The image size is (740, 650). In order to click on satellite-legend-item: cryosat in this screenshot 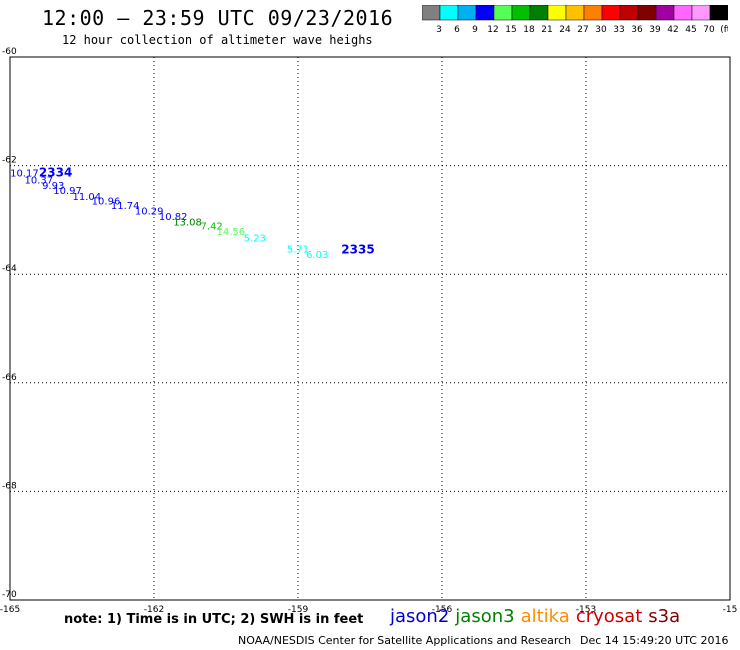, I will do `click(609, 616)`.